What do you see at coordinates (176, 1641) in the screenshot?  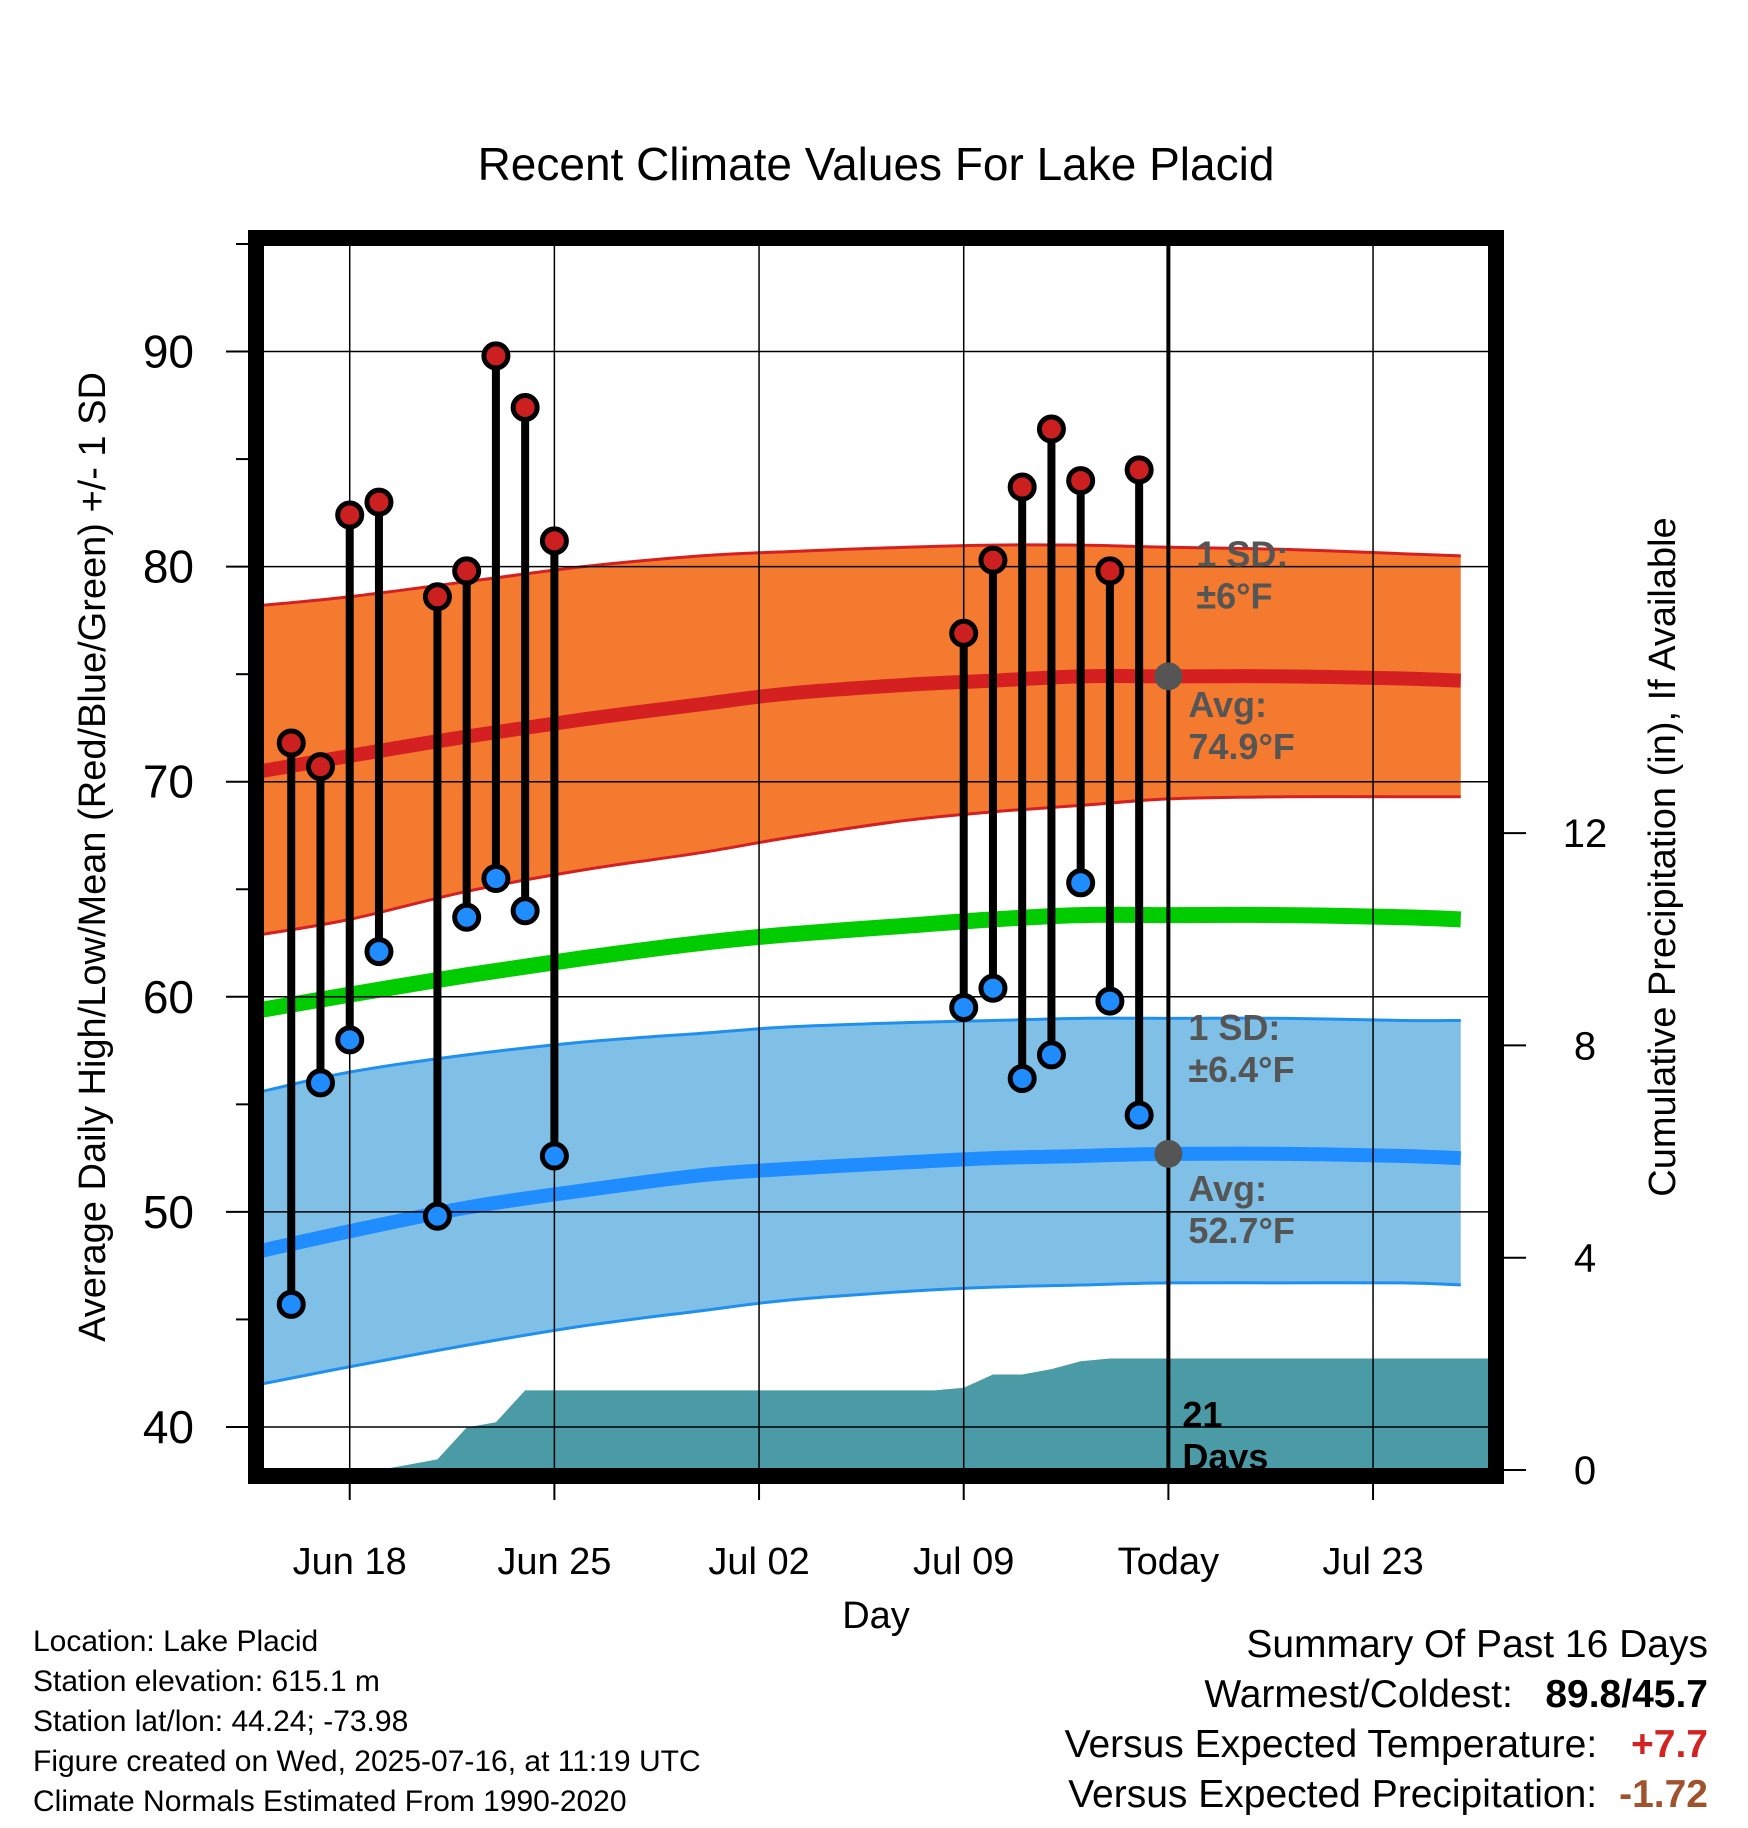 I see `info-location: Location: Lake Placid` at bounding box center [176, 1641].